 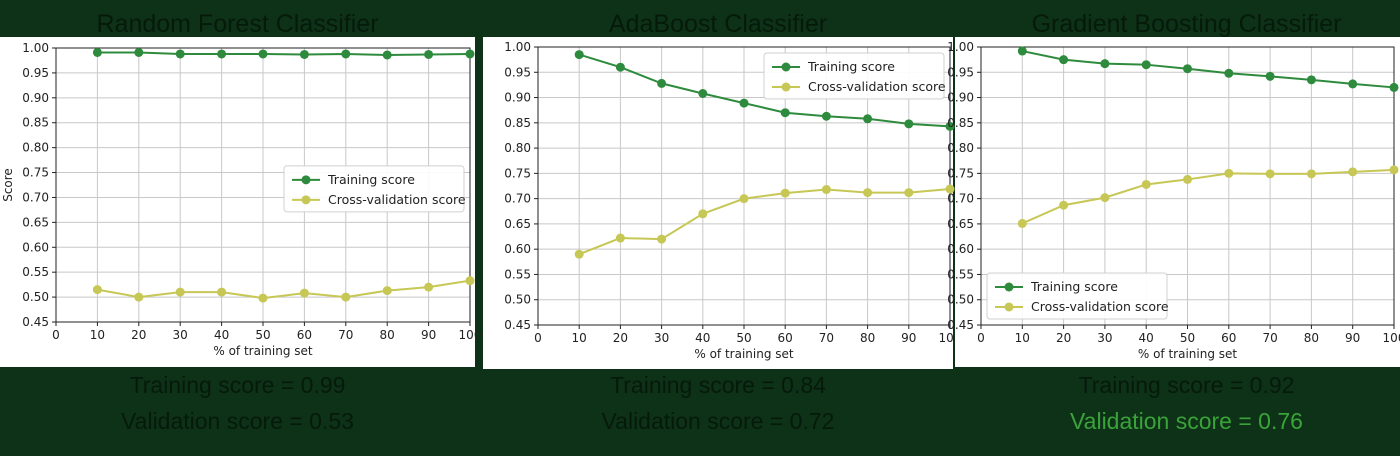 What do you see at coordinates (284, 289) in the screenshot?
I see `series-line-validation` at bounding box center [284, 289].